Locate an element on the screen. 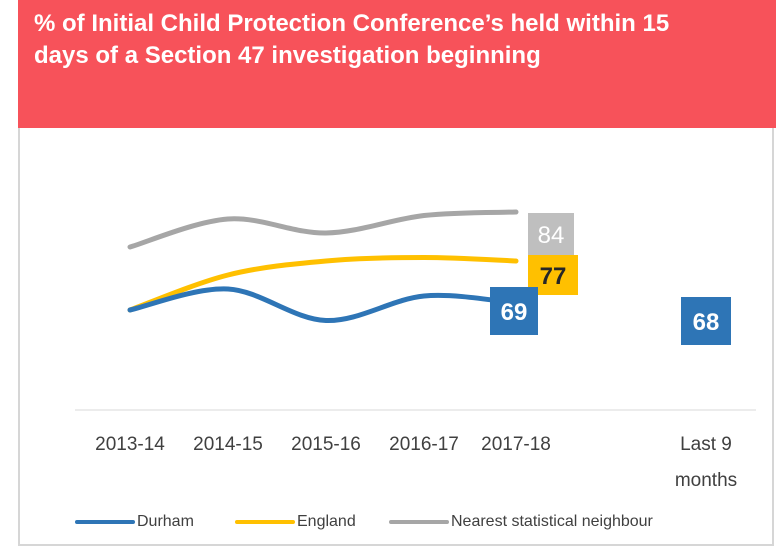 This screenshot has height=550, width=776. legend-neighbour-label: Nearest statistical neighbour is located at coordinates (552, 521).